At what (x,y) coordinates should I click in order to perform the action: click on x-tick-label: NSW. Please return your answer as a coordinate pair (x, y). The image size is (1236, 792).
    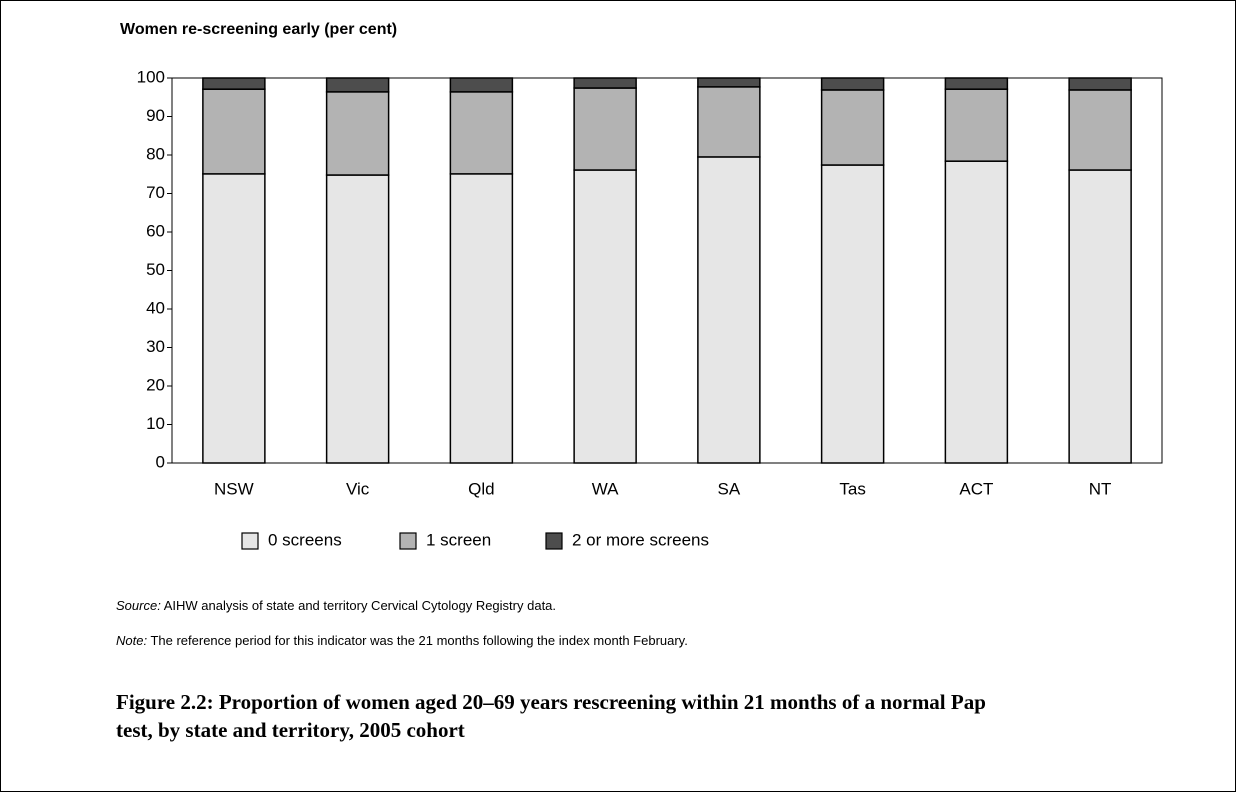
    Looking at the image, I should click on (234, 488).